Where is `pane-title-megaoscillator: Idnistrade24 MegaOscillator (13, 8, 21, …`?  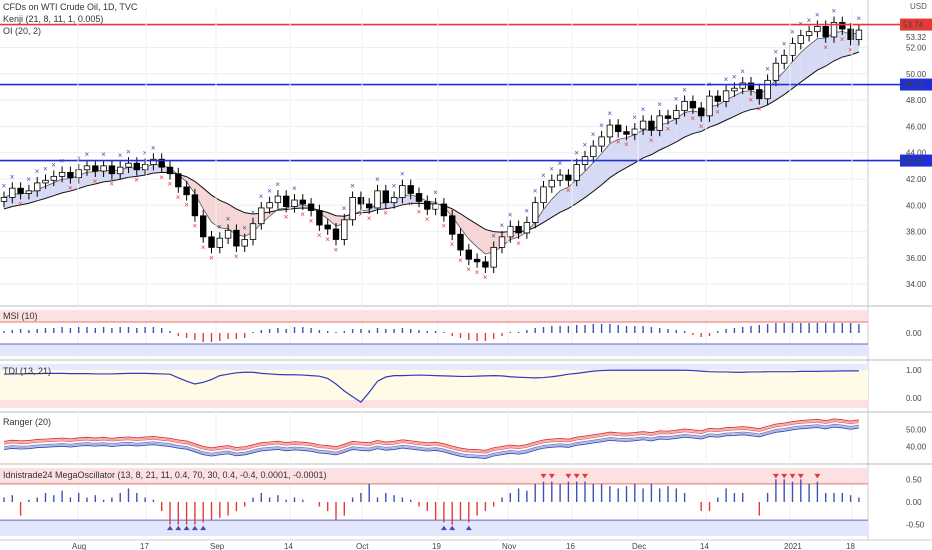 pane-title-megaoscillator: Idnistrade24 MegaOscillator (13, 8, 21, … is located at coordinates (165, 475).